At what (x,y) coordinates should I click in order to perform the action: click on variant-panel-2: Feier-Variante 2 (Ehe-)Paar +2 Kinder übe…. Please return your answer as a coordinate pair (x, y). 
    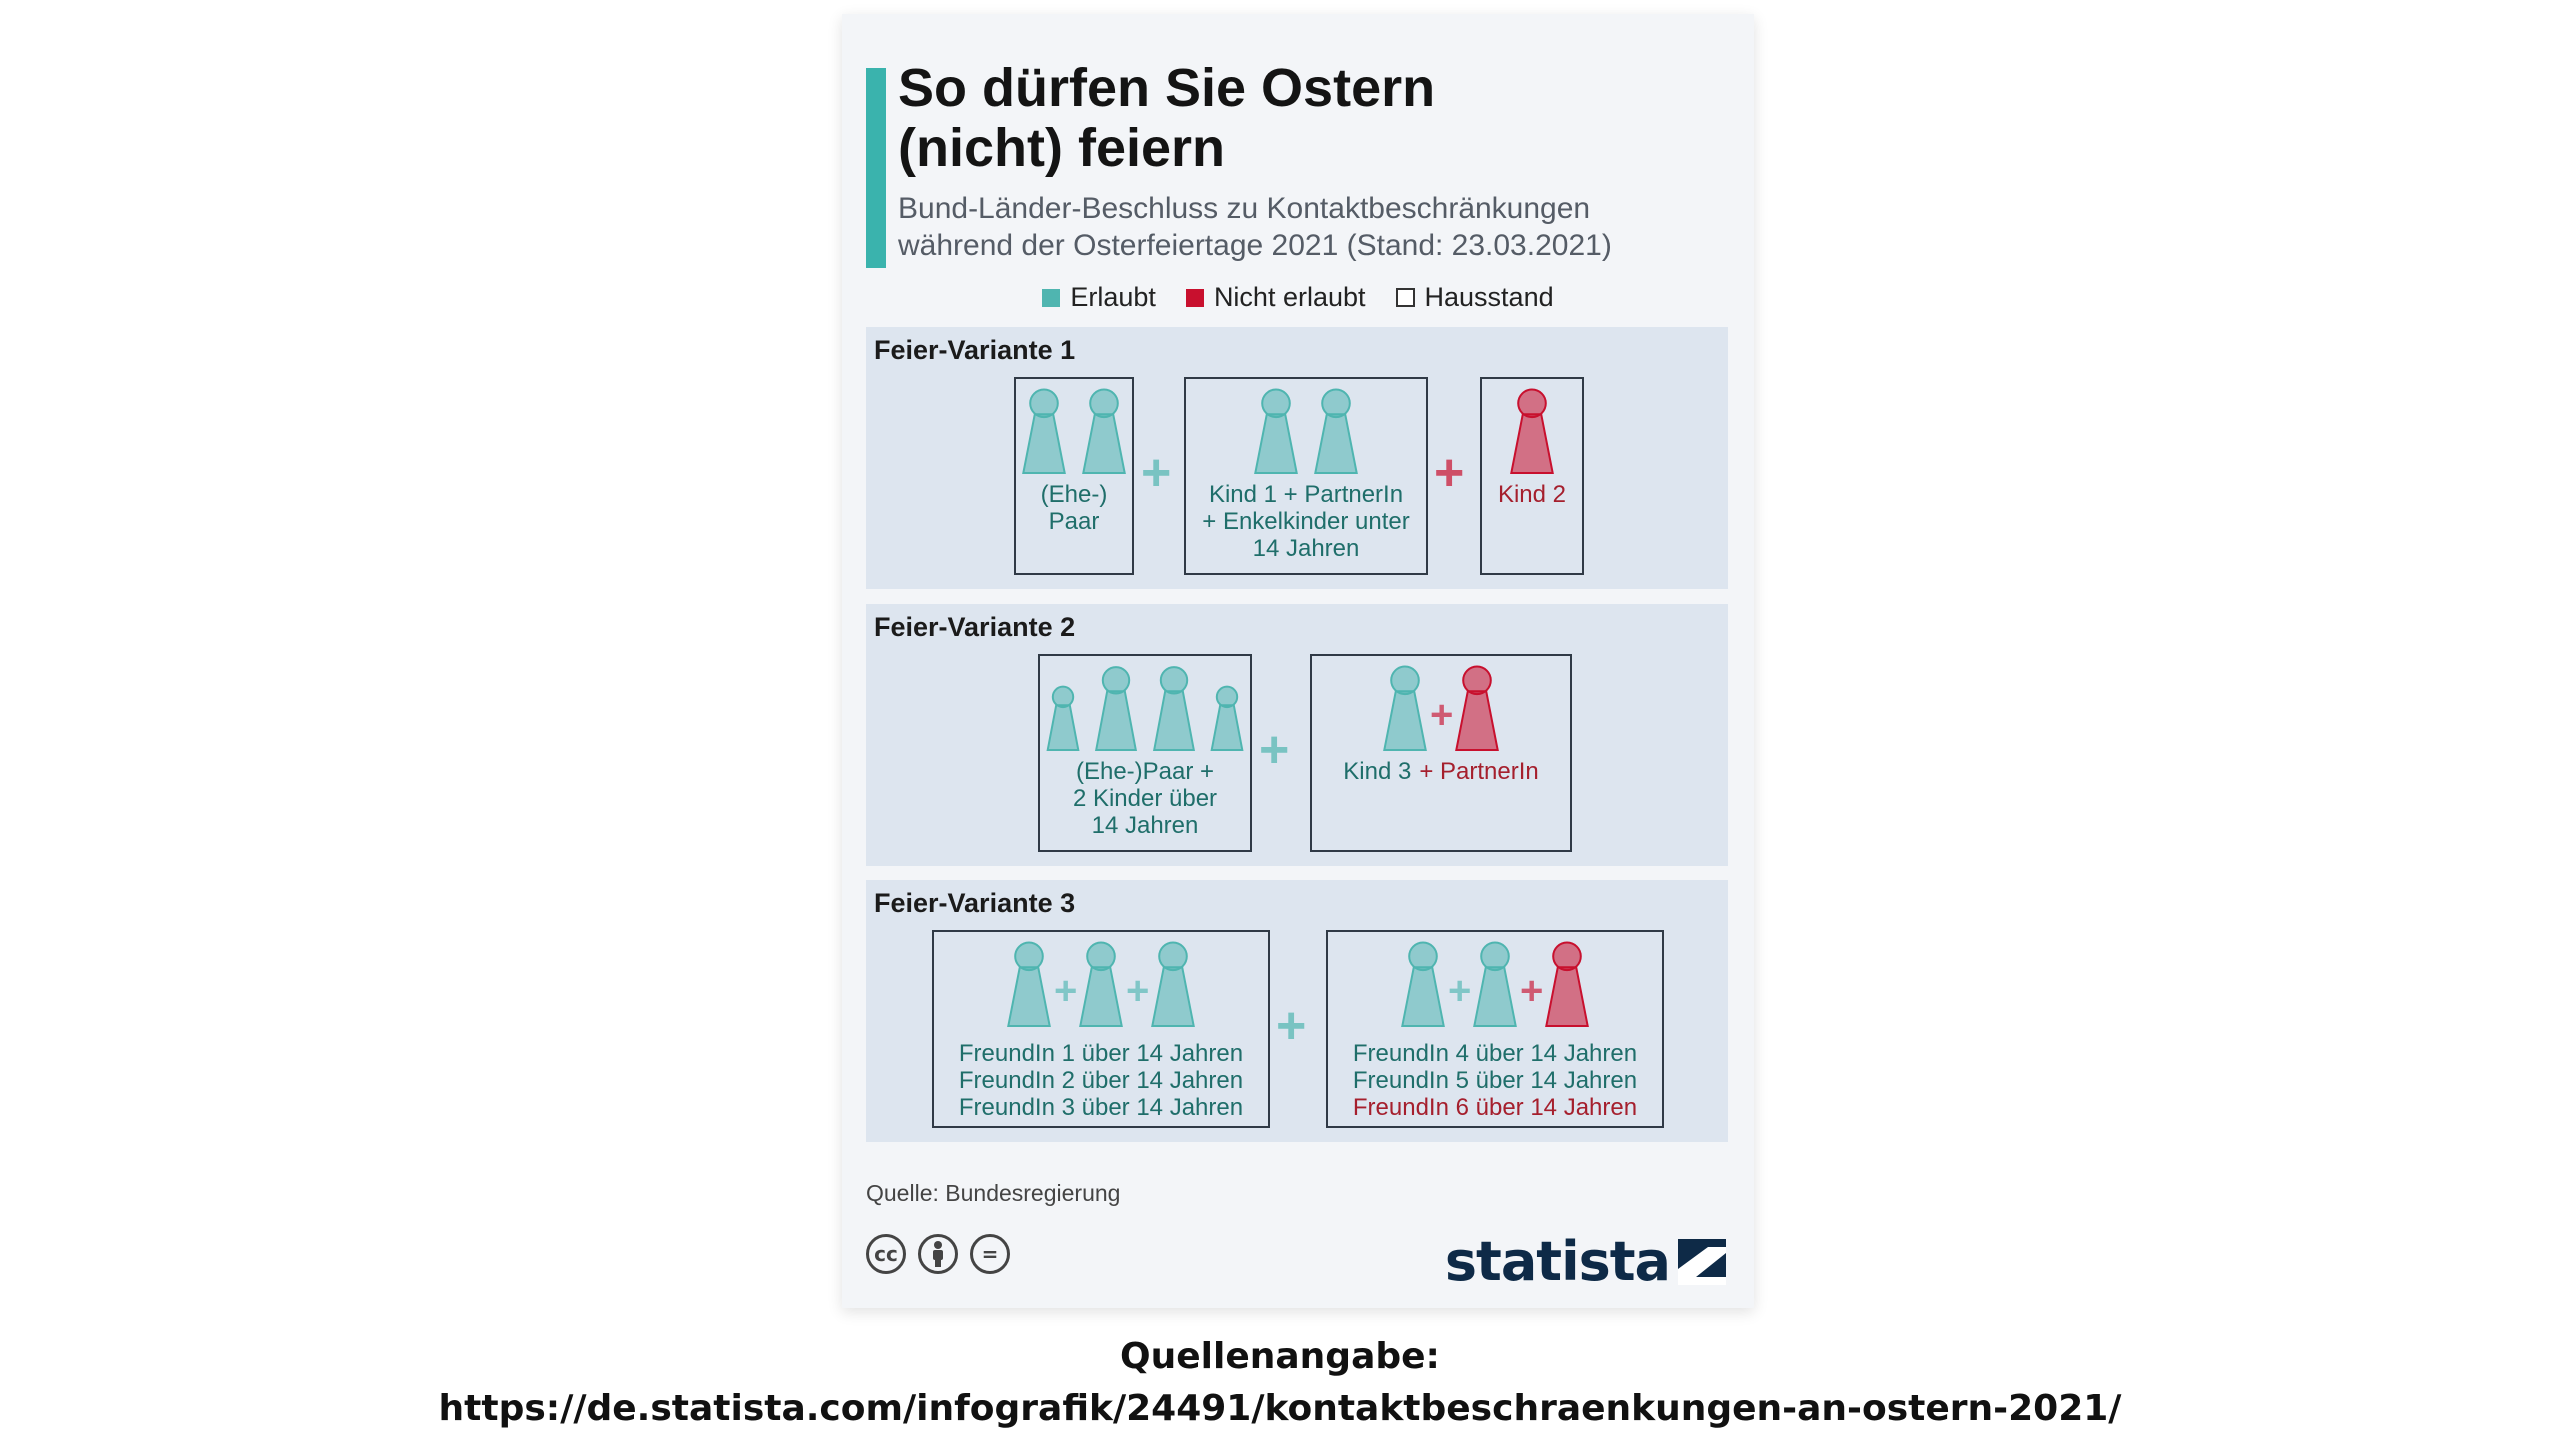
    Looking at the image, I should click on (1297, 735).